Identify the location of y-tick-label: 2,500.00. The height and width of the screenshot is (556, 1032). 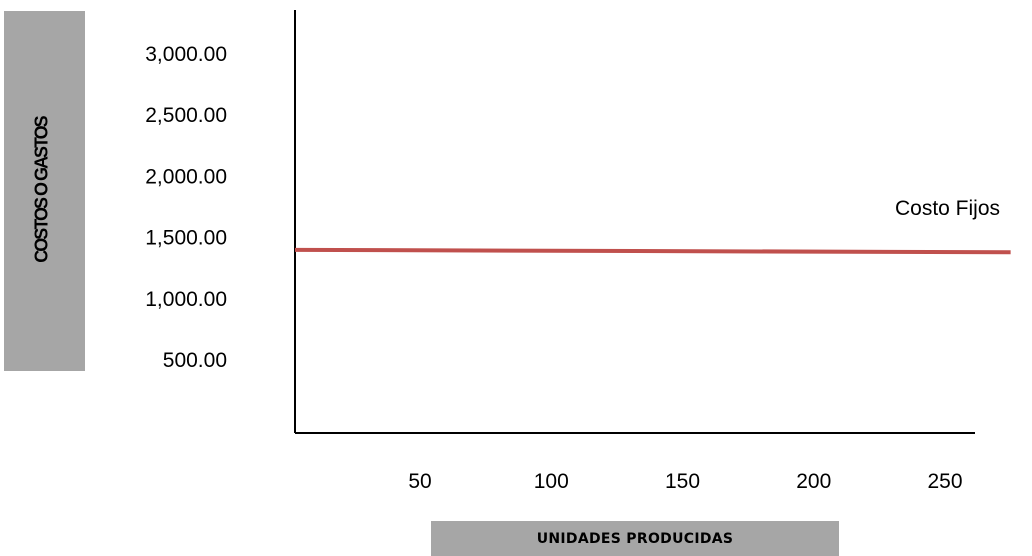
(186, 115).